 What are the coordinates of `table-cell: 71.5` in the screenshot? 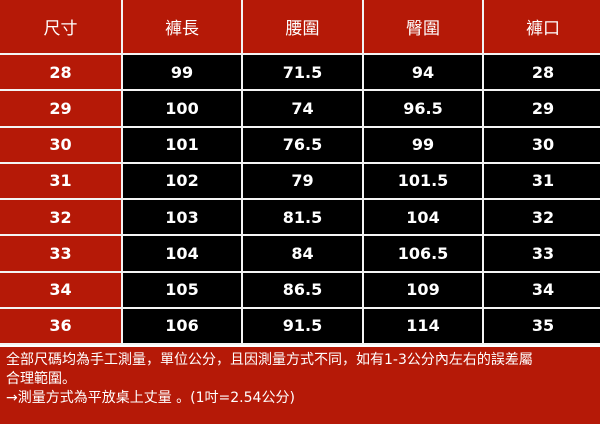 It's located at (302, 72).